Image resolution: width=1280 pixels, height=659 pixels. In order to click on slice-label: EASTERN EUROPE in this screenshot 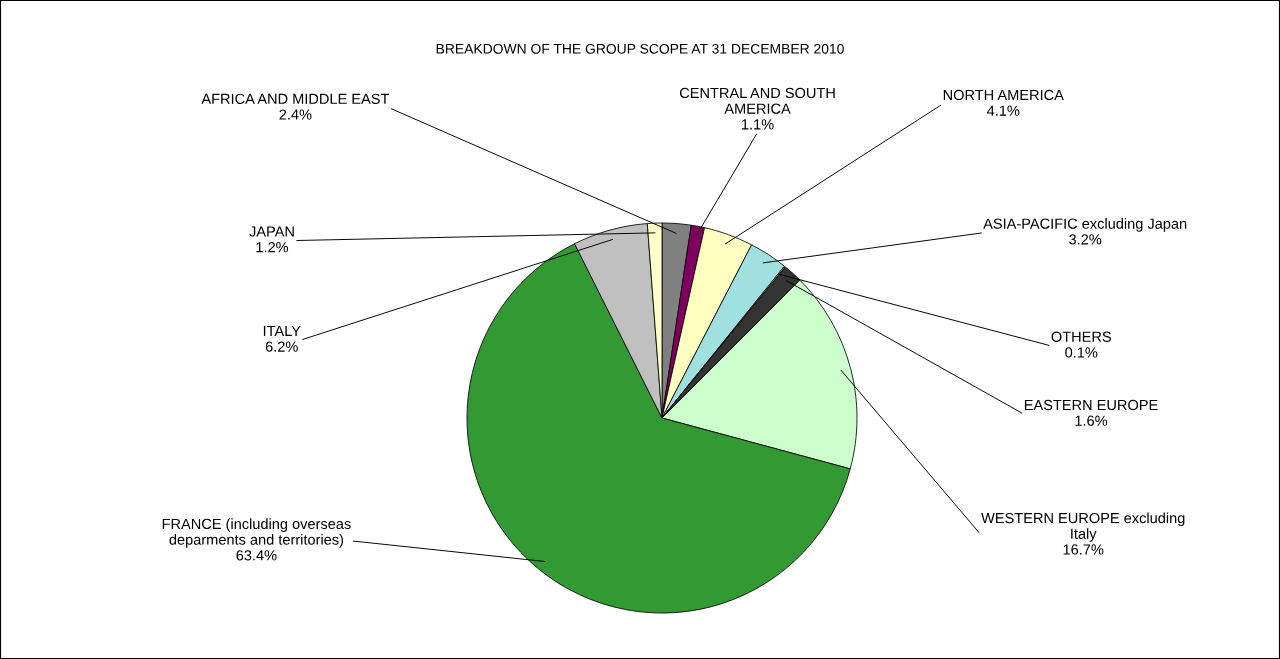, I will do `click(1091, 405)`.